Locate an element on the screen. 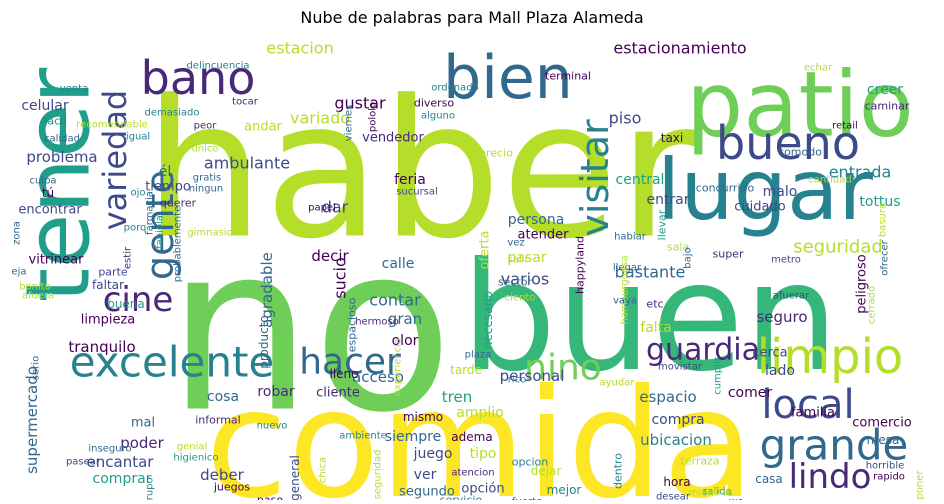 This screenshot has width=944, height=504. word-104: ver is located at coordinates (425, 475).